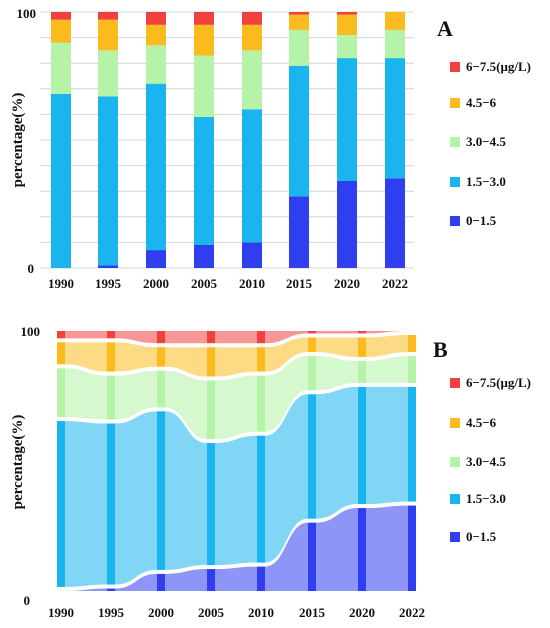  Describe the element at coordinates (486, 498) in the screenshot. I see `panel-b-legend-label-1.5-3.0: 1.5−3.0` at that location.